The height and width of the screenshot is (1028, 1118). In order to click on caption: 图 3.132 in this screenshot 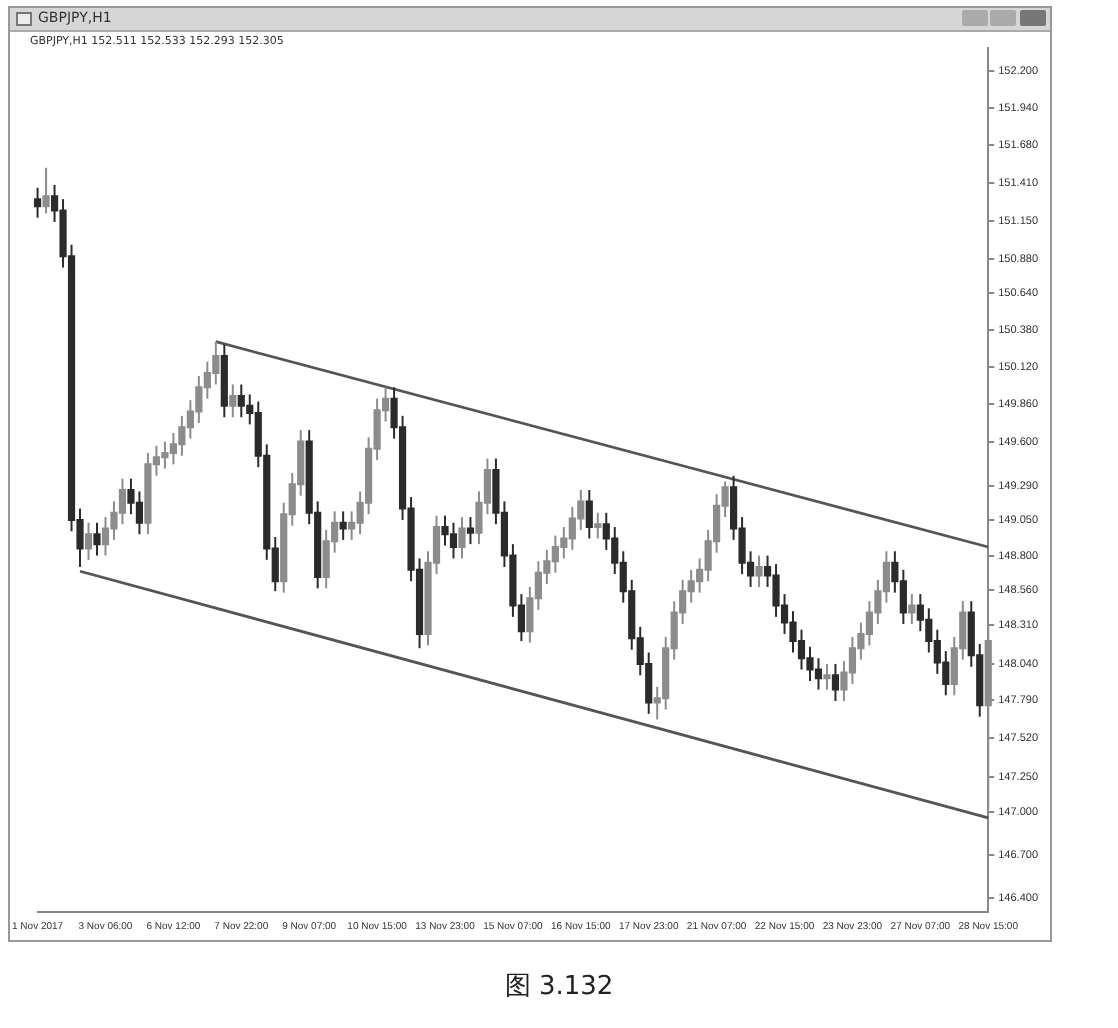, I will do `click(559, 987)`.